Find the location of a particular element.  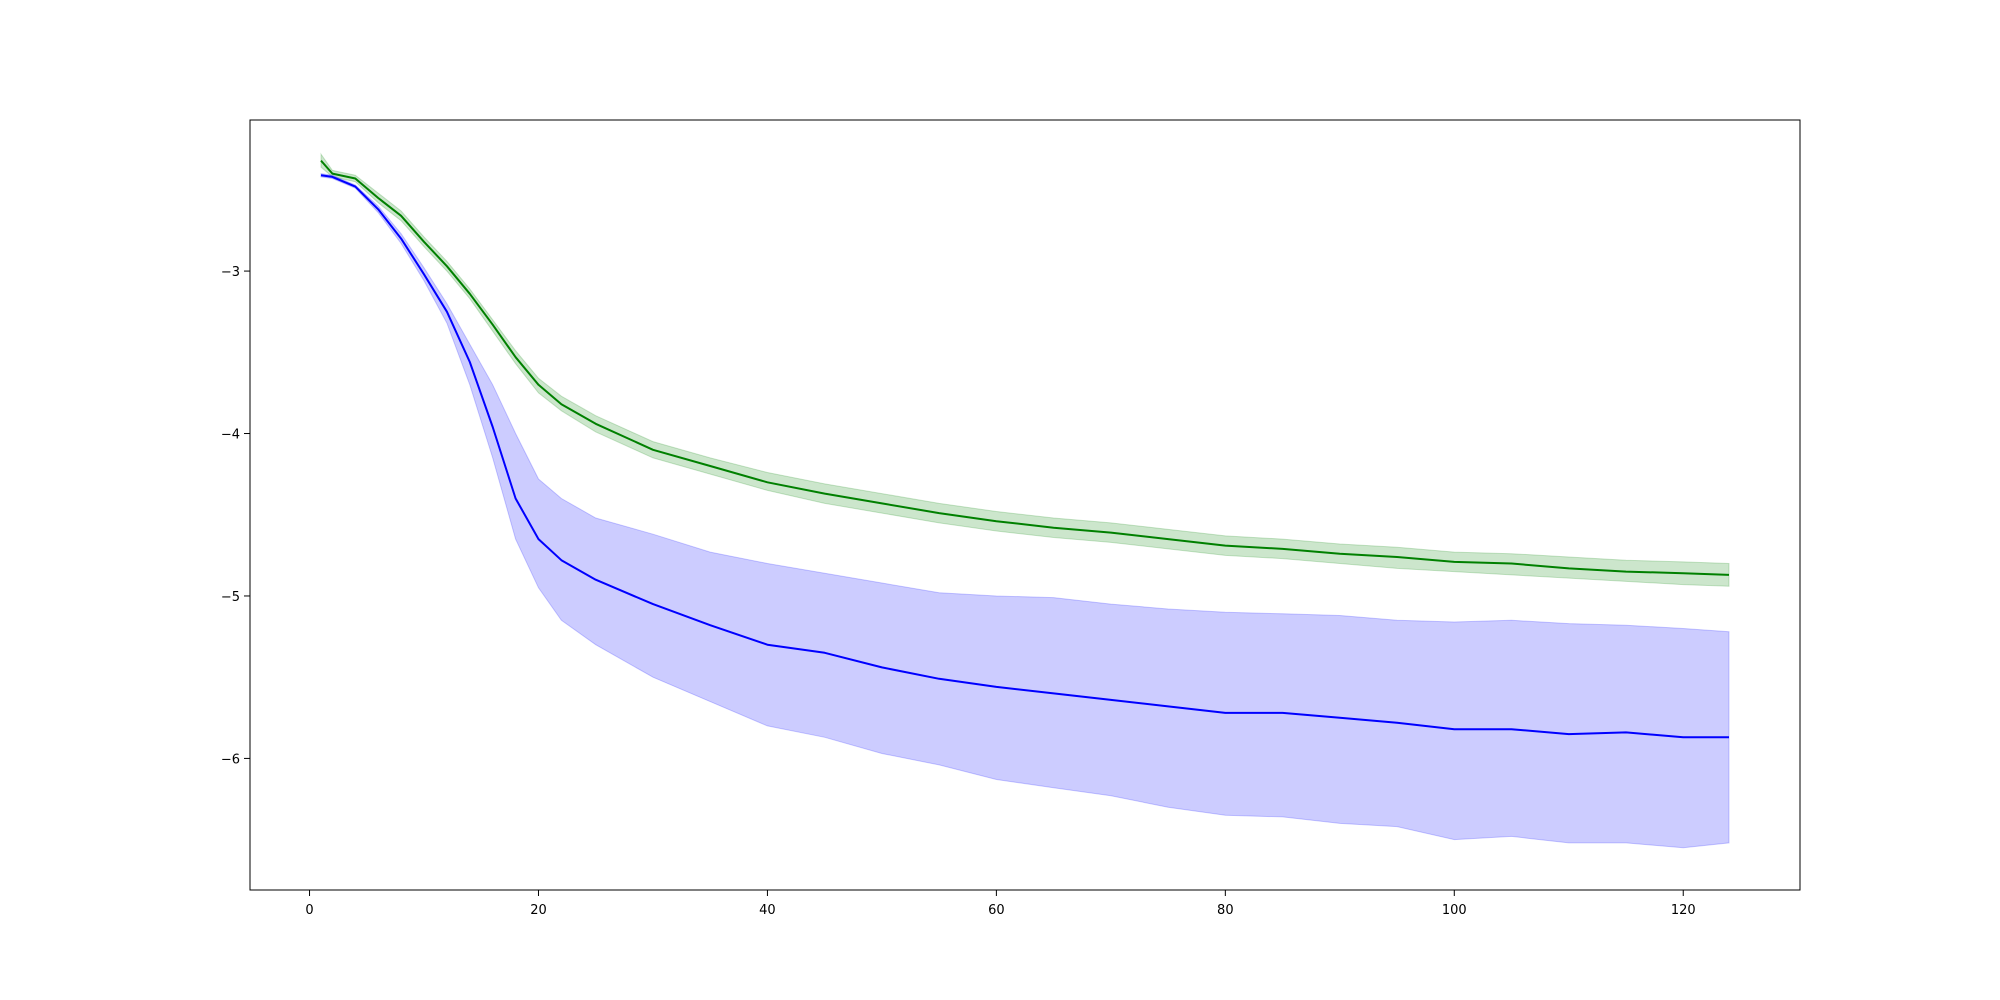

y-axis: −3 −4 −5 −6 is located at coordinates (235, 516).